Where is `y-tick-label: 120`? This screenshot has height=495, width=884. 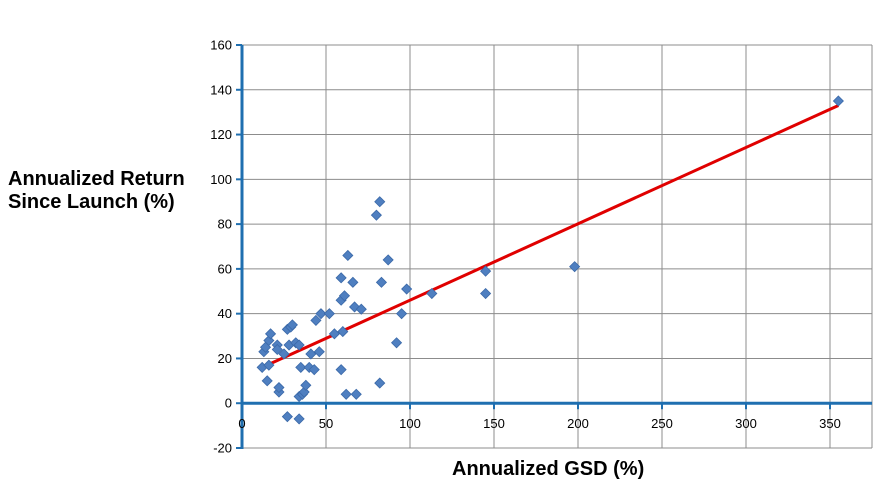 y-tick-label: 120 is located at coordinates (221, 134).